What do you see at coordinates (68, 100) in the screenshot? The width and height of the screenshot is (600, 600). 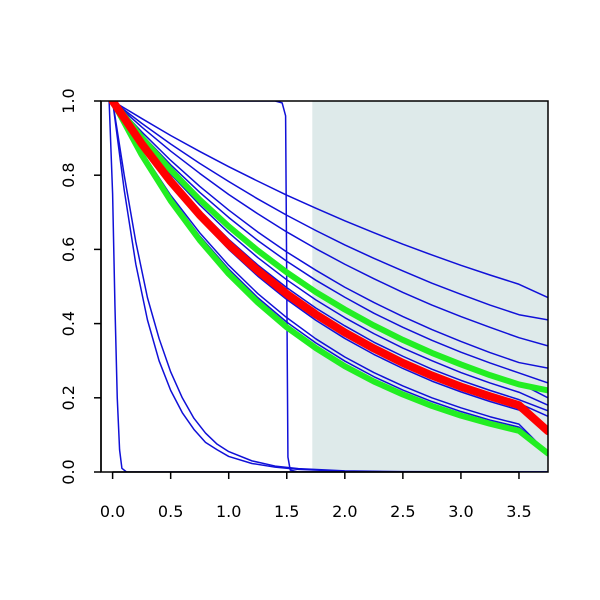 I see `y-tick-label: 1.0` at bounding box center [68, 100].